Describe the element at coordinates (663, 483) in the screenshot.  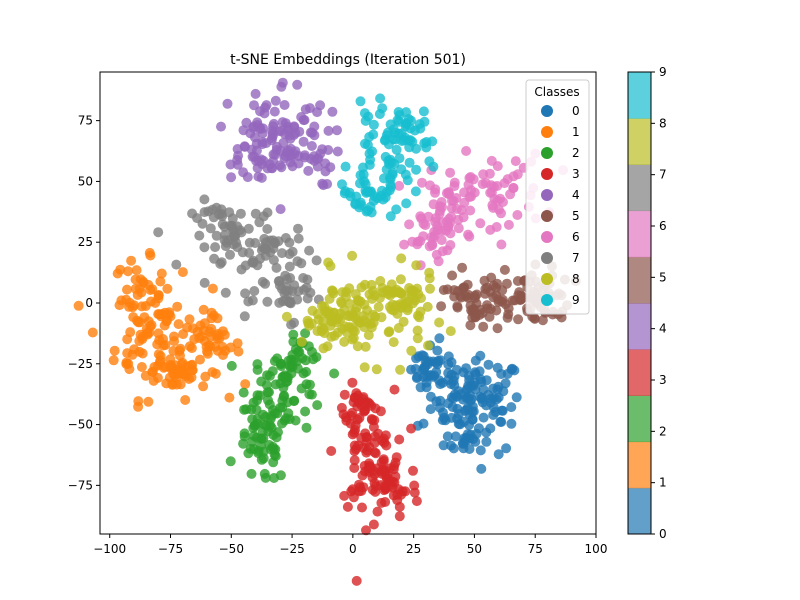
I see `colorbar-tick-label: 1` at that location.